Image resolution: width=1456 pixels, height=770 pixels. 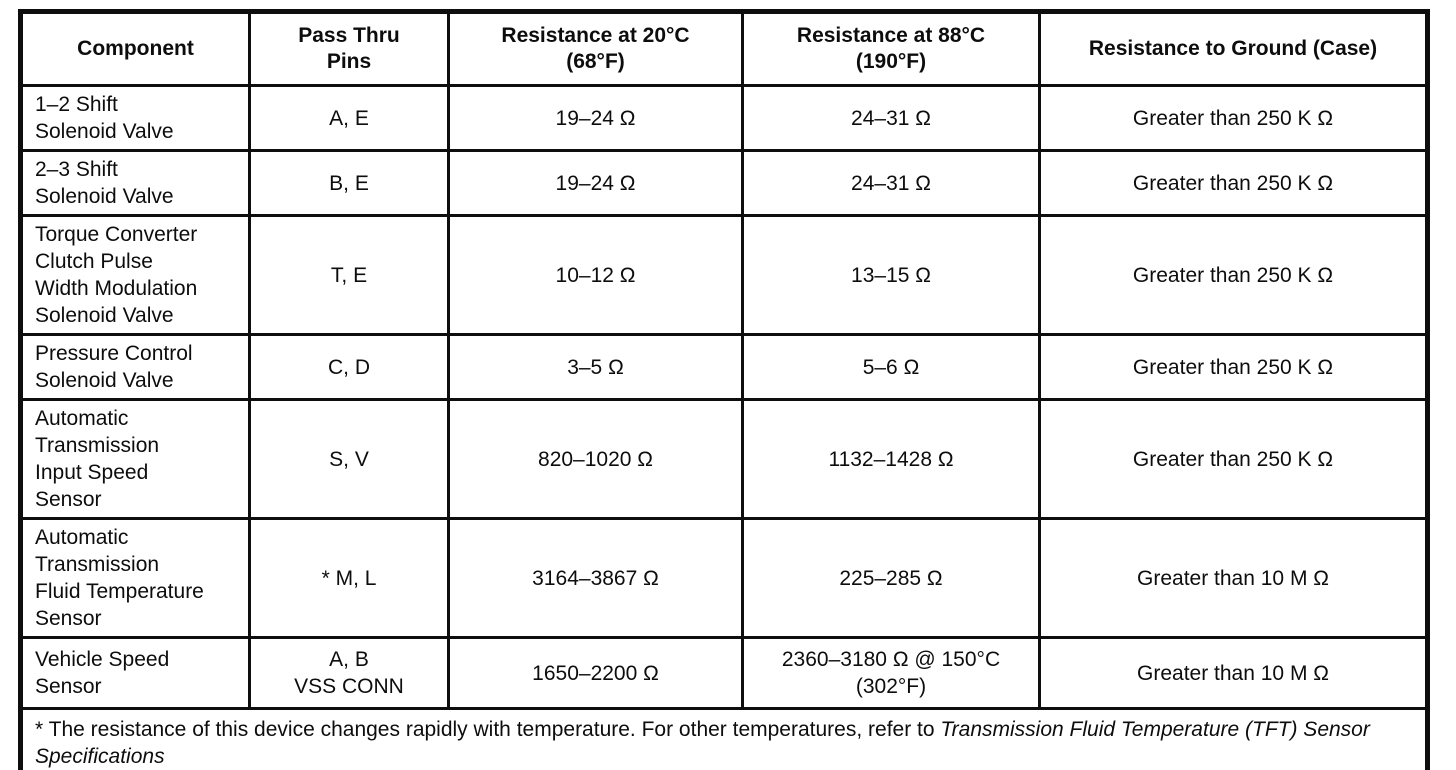 I want to click on resistance-20c-cell: 3164–3867 Ω, so click(x=595, y=578).